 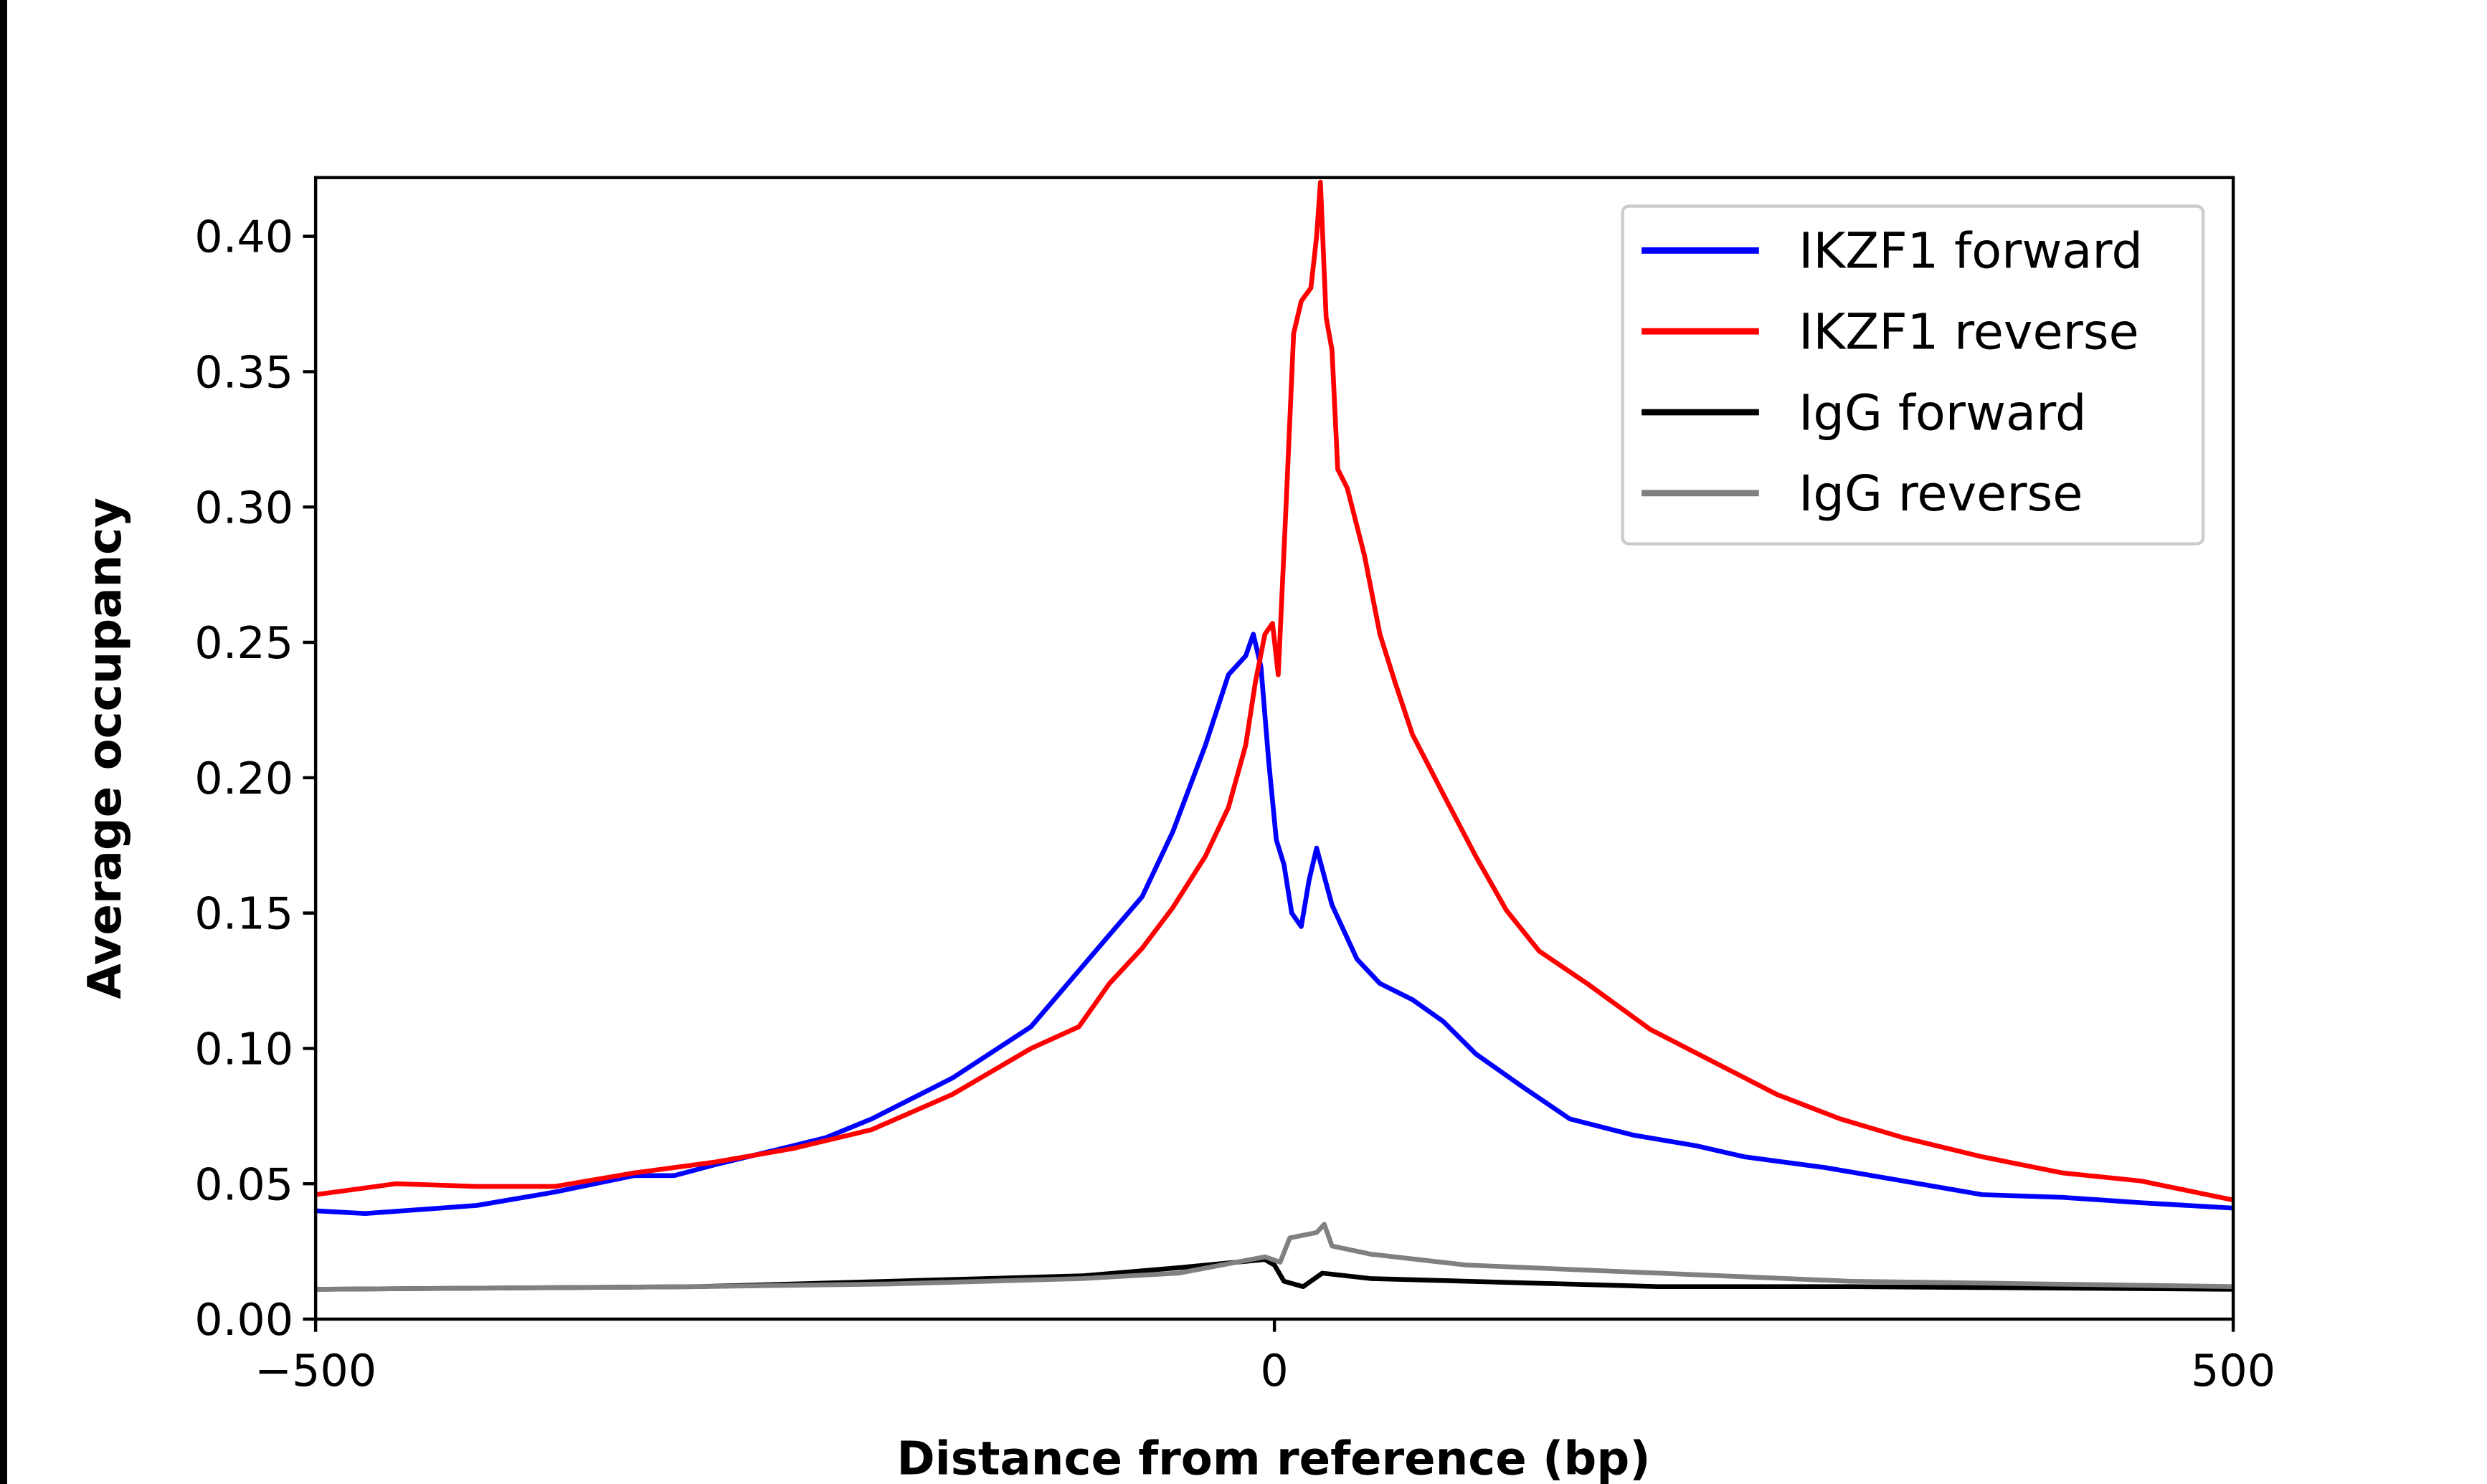 What do you see at coordinates (315, 1371) in the screenshot?
I see `x-tick-label: −500` at bounding box center [315, 1371].